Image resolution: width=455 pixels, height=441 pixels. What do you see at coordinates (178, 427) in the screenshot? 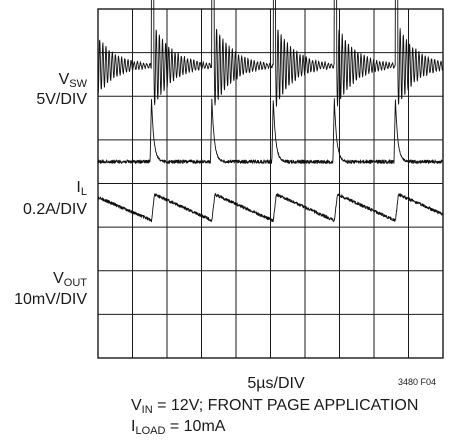
I see `condition-iload: ILOAD = 10mA` at bounding box center [178, 427].